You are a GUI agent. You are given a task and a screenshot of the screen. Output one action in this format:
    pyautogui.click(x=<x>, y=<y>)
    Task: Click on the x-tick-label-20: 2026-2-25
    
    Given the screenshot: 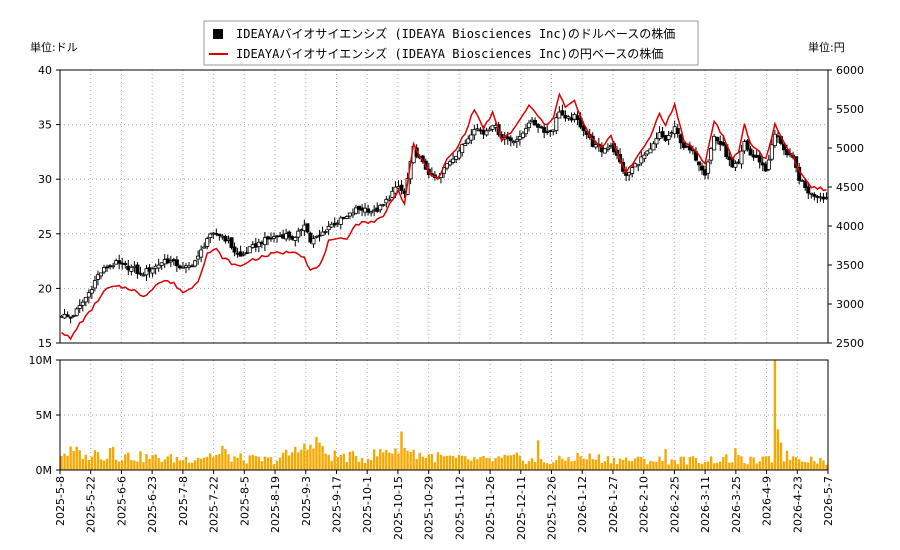 What is the action you would take?
    pyautogui.click(x=674, y=504)
    